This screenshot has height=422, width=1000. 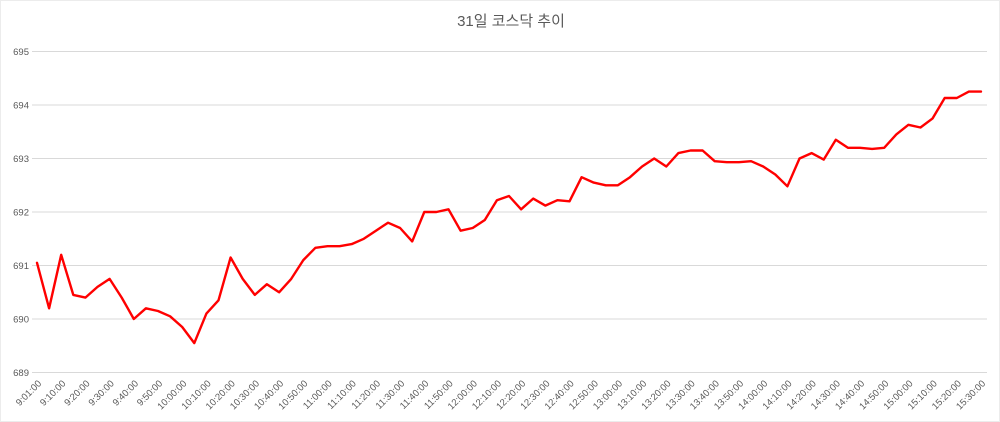 What do you see at coordinates (21, 159) in the screenshot?
I see `y-axis-tick-label: 693` at bounding box center [21, 159].